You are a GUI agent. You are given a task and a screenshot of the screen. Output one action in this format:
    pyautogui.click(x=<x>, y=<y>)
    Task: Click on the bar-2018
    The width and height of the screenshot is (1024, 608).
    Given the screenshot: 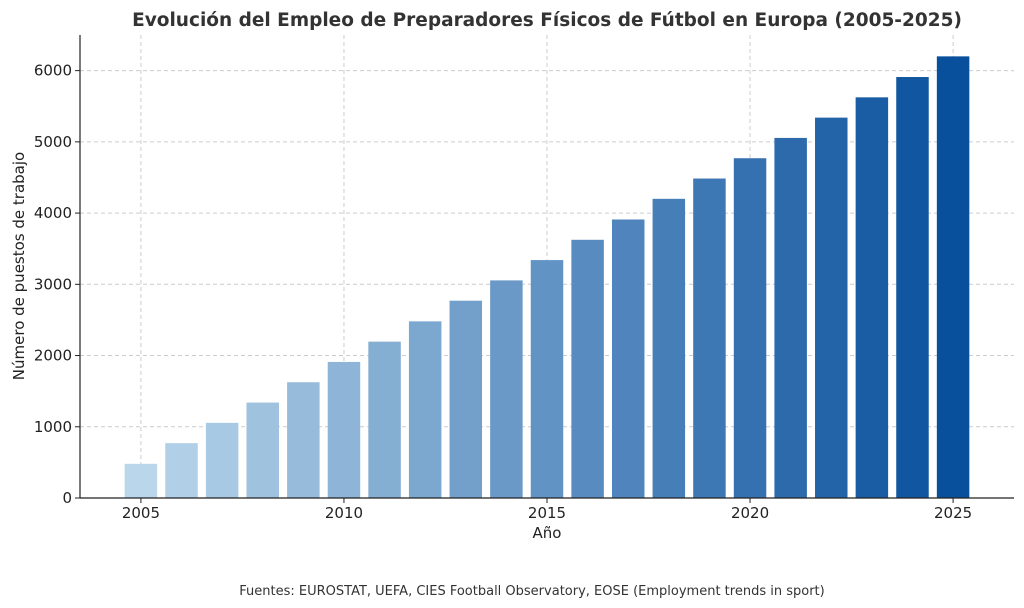 What is the action you would take?
    pyautogui.click(x=669, y=348)
    